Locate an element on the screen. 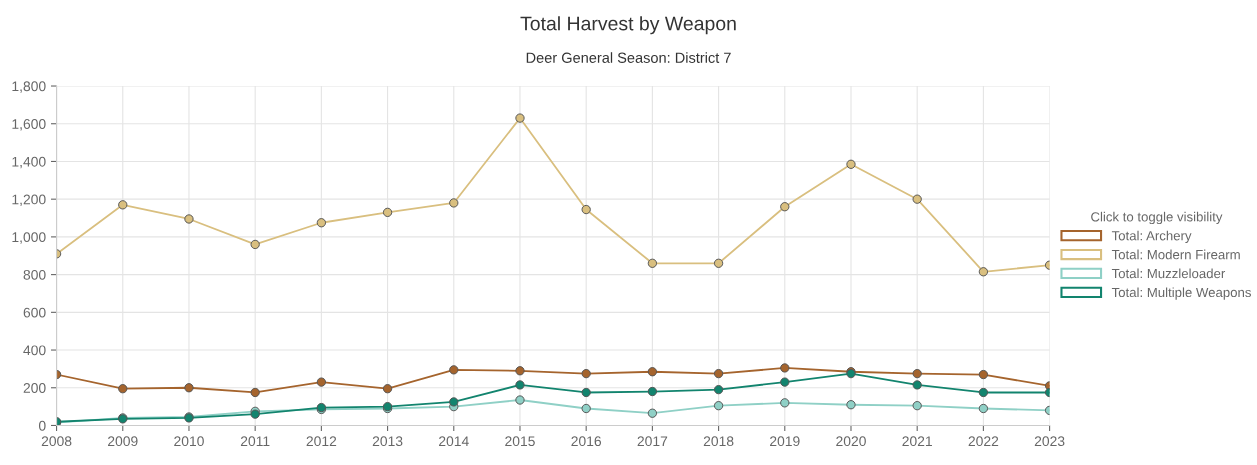 This screenshot has width=1257, height=465. legend-label: Total: Archery is located at coordinates (1151, 236).